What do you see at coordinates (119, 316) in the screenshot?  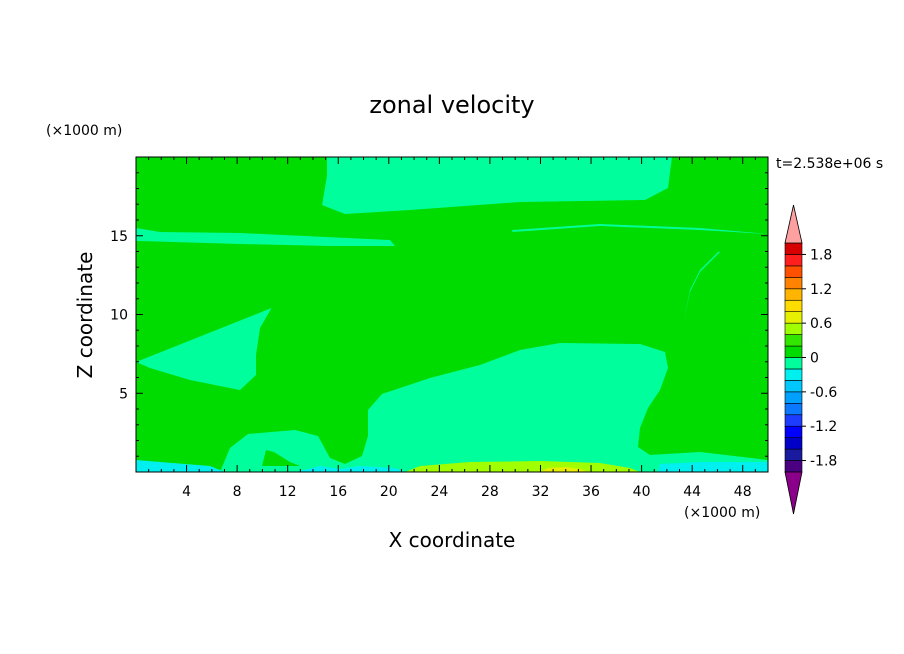 I see `y-tick-label: 10` at bounding box center [119, 316].